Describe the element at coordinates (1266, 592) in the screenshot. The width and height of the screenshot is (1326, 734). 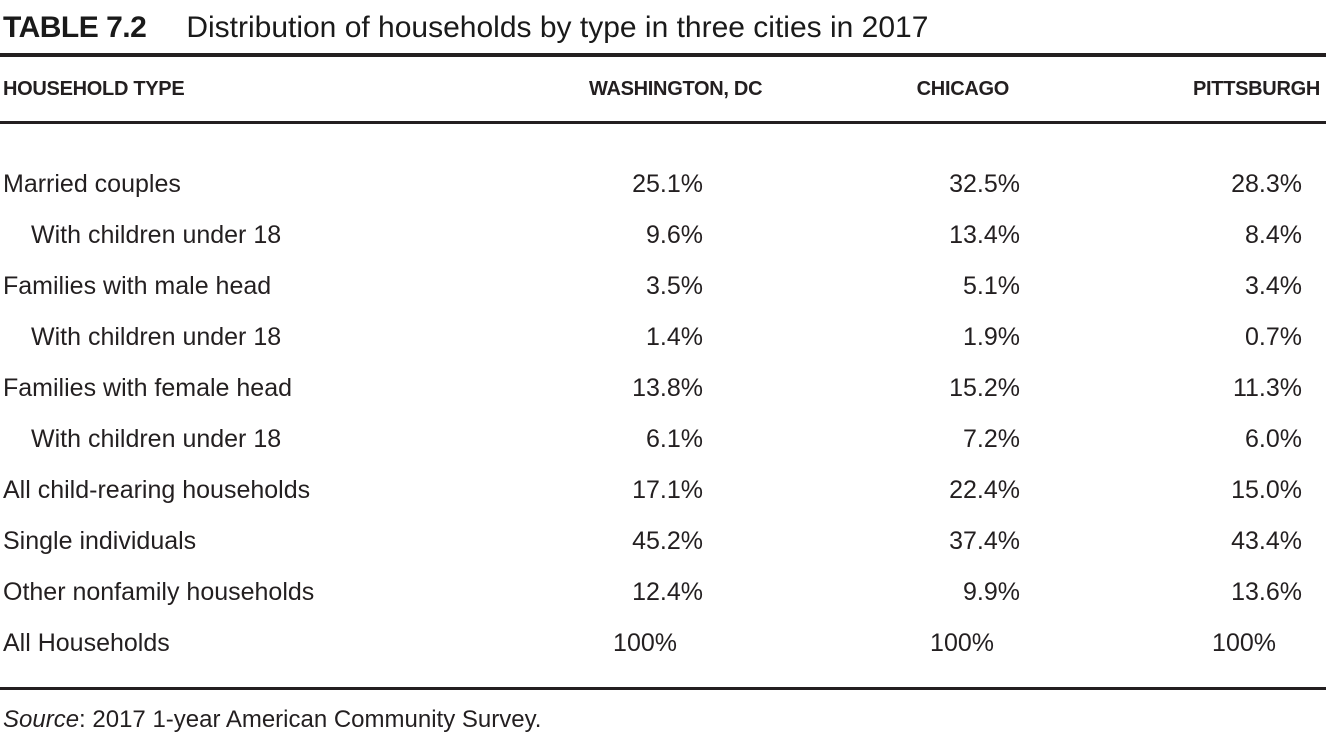
I see `value-cell: 13.6%` at that location.